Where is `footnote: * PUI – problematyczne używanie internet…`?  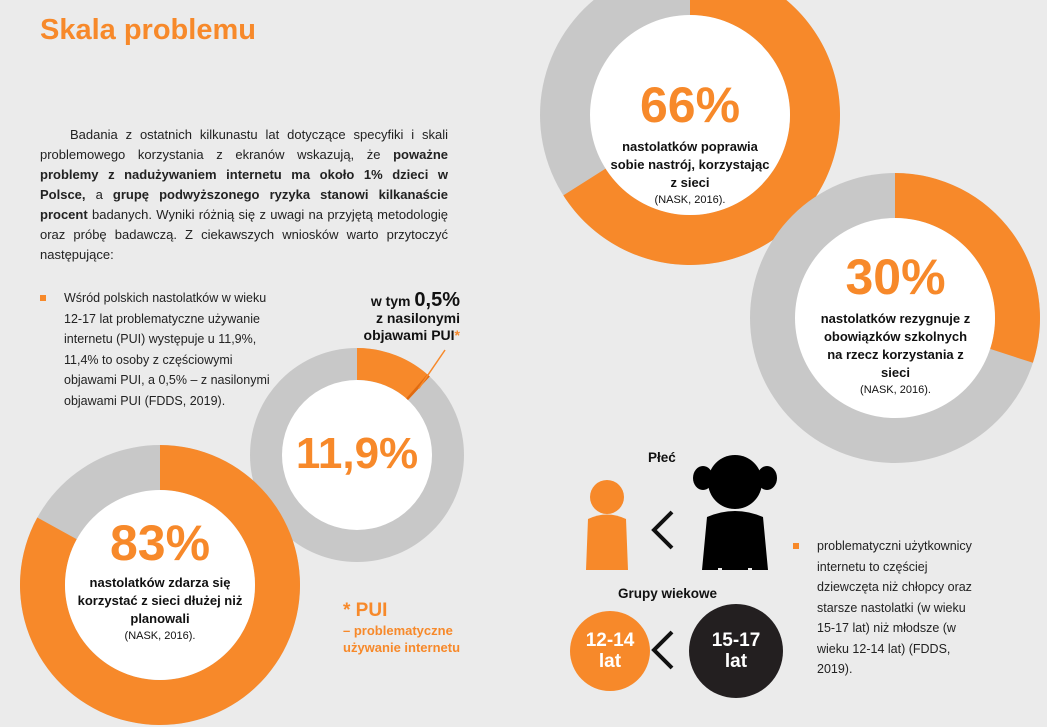 footnote: * PUI – problematyczne używanie internet… is located at coordinates (408, 628).